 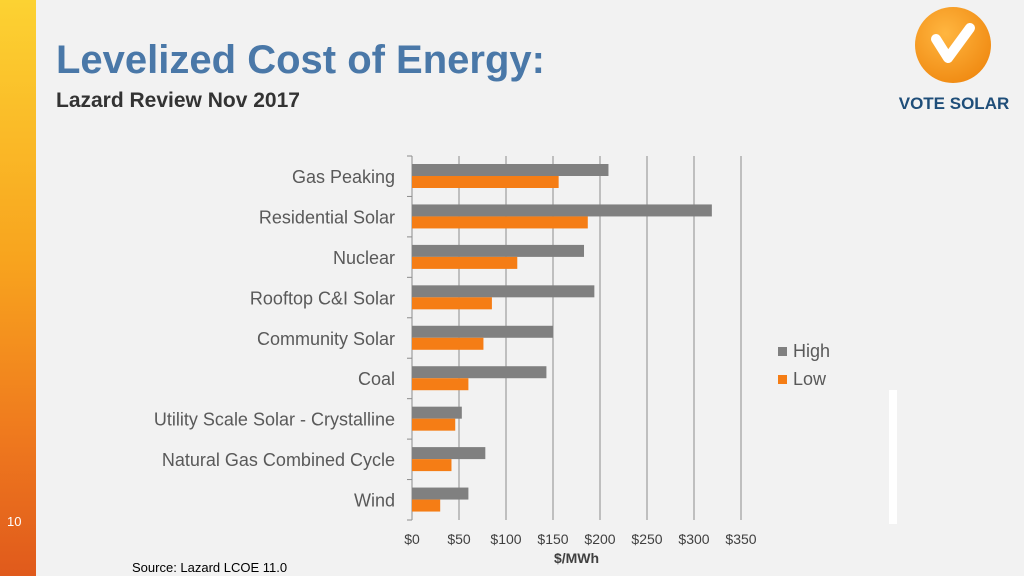 I want to click on legend-swatch-low, so click(x=782, y=379).